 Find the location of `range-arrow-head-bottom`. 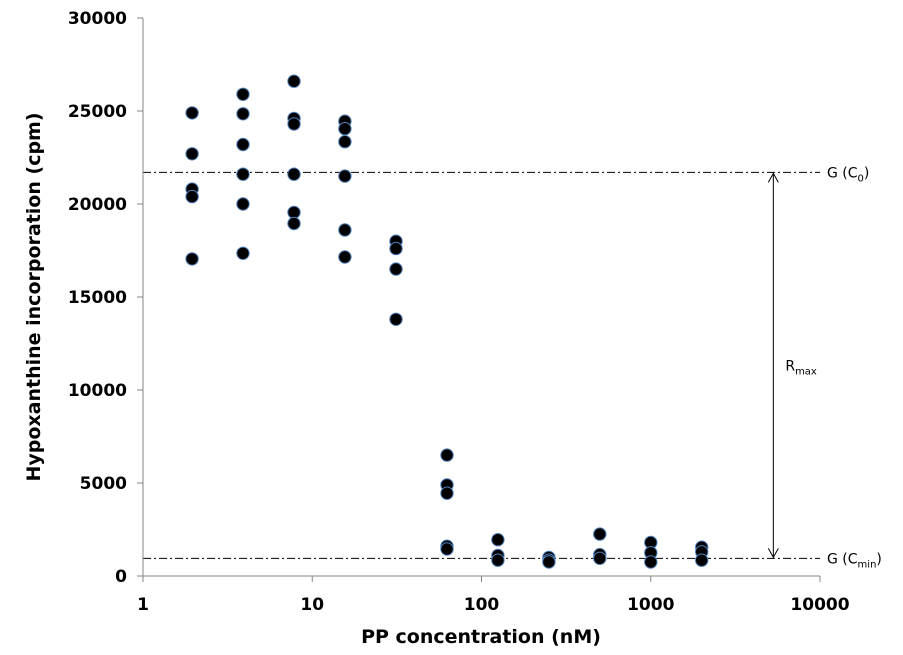

range-arrow-head-bottom is located at coordinates (773, 553).